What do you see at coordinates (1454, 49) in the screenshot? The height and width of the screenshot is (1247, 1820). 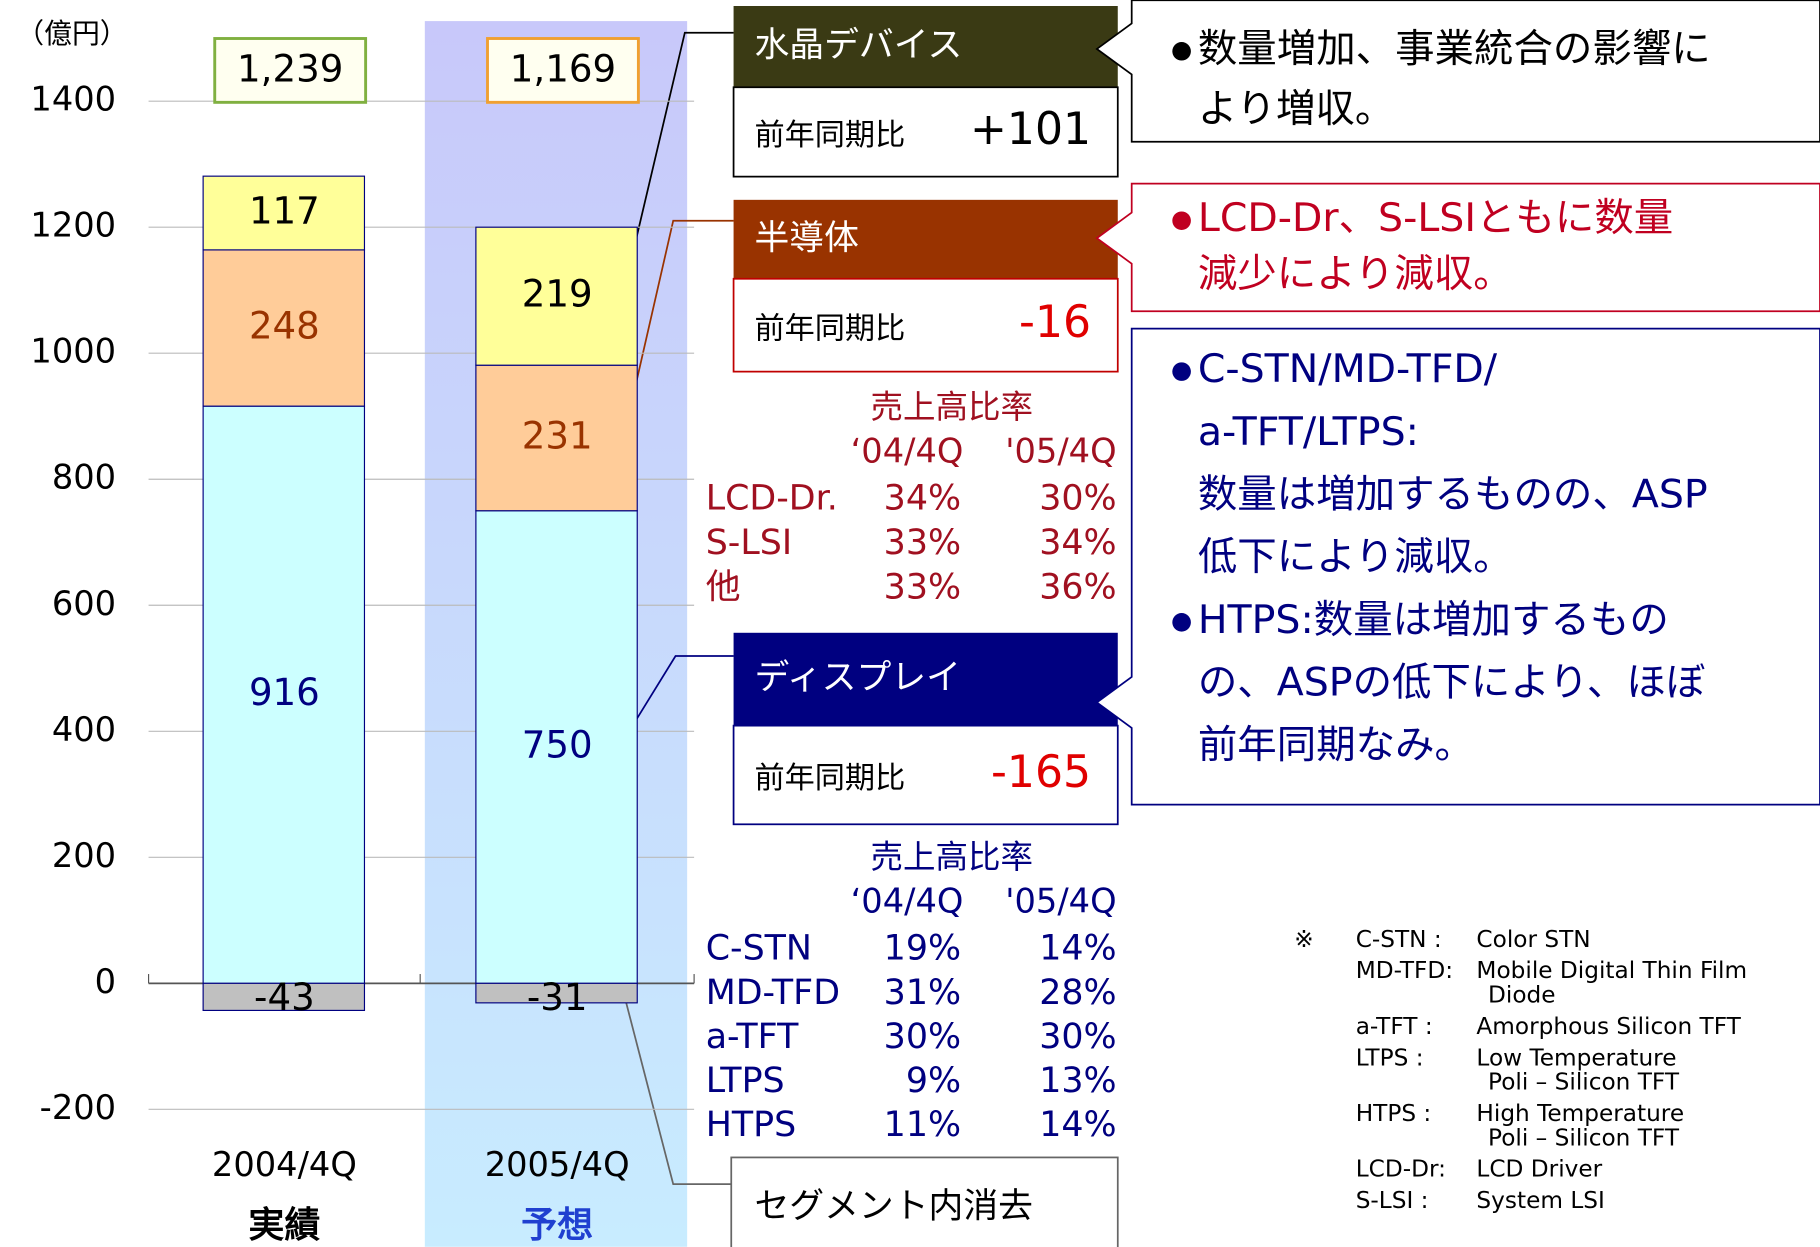 I see `comment-line: 数量増加、事業統合の影響に` at bounding box center [1454, 49].